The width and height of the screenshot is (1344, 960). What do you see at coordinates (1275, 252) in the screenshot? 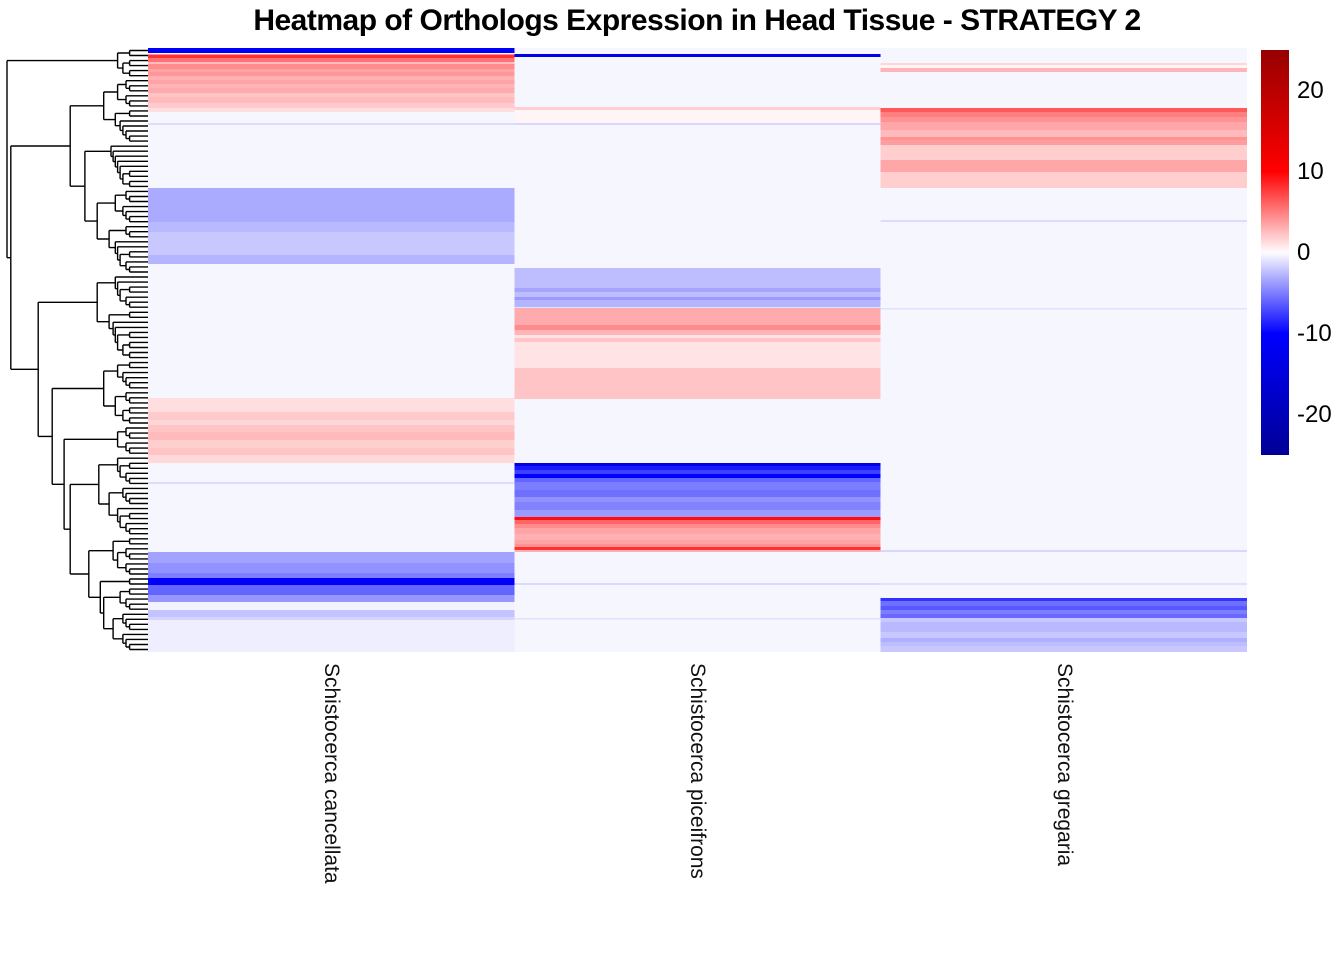
I see `colorbar-gradient` at bounding box center [1275, 252].